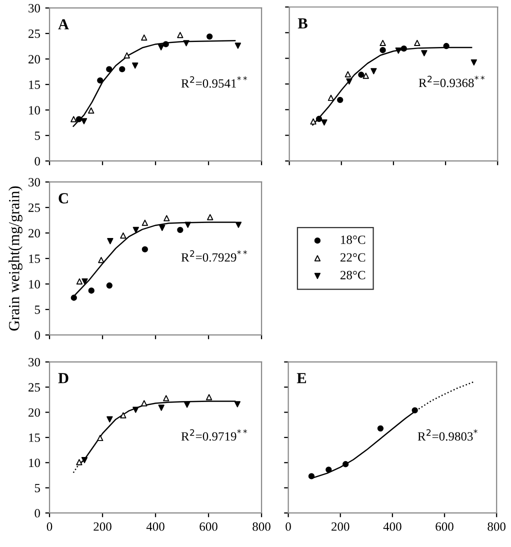 The height and width of the screenshot is (547, 511). What do you see at coordinates (63, 24) in the screenshot?
I see `text: A` at bounding box center [63, 24].